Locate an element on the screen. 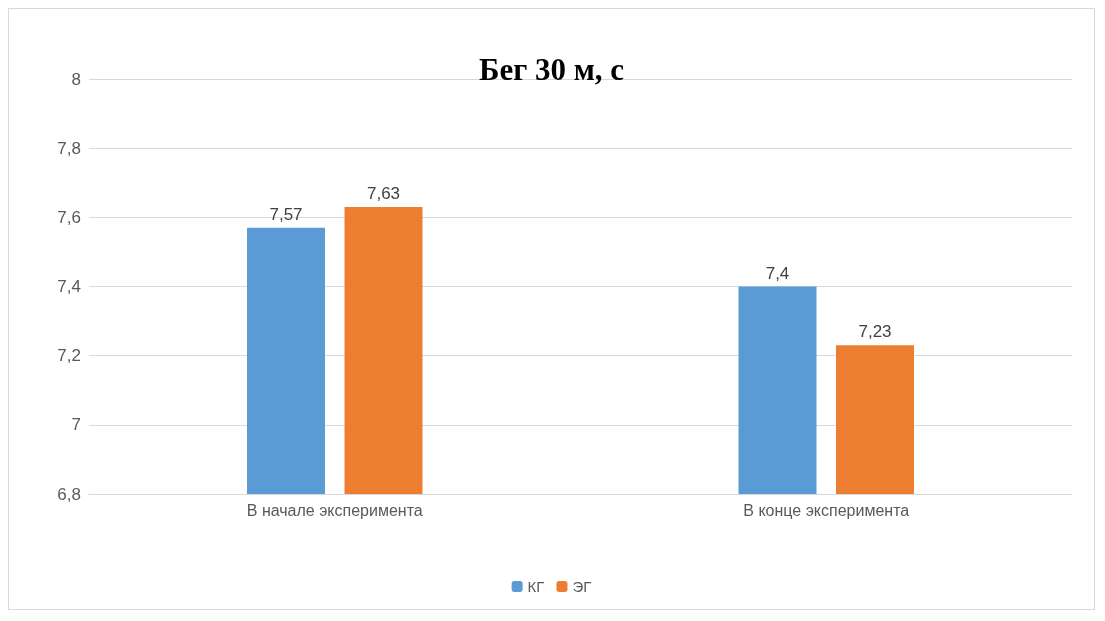  legend-label: ЭГ is located at coordinates (582, 586).